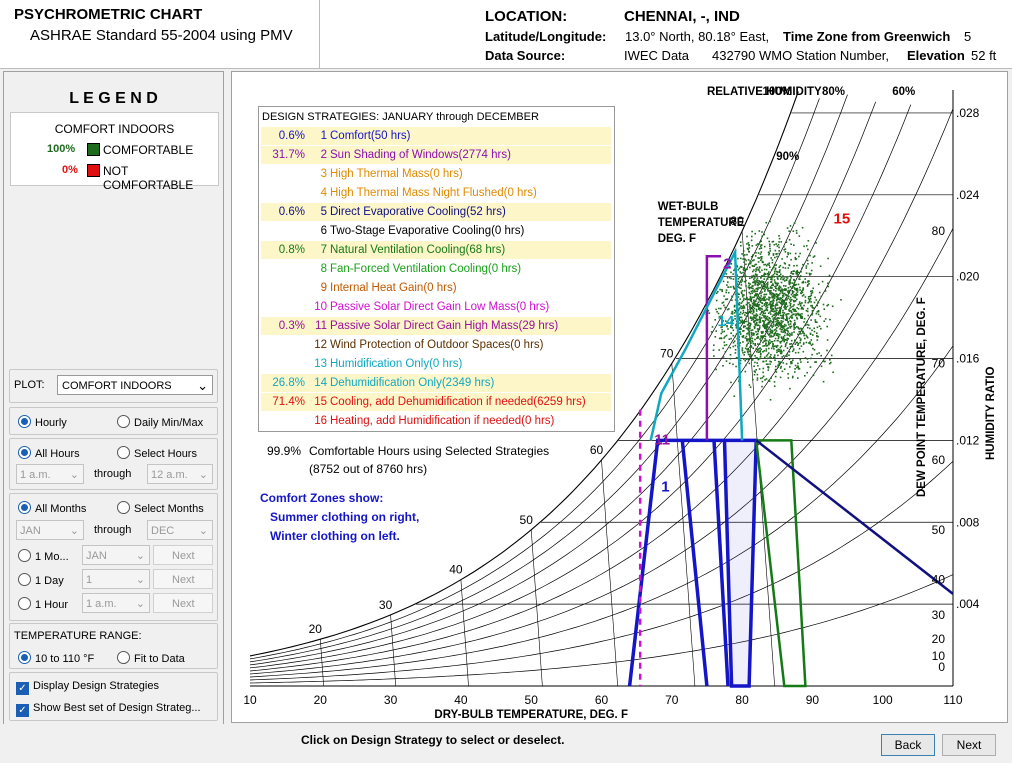 The height and width of the screenshot is (763, 1012). I want to click on one-day-select: 1 ⌄, so click(116, 579).